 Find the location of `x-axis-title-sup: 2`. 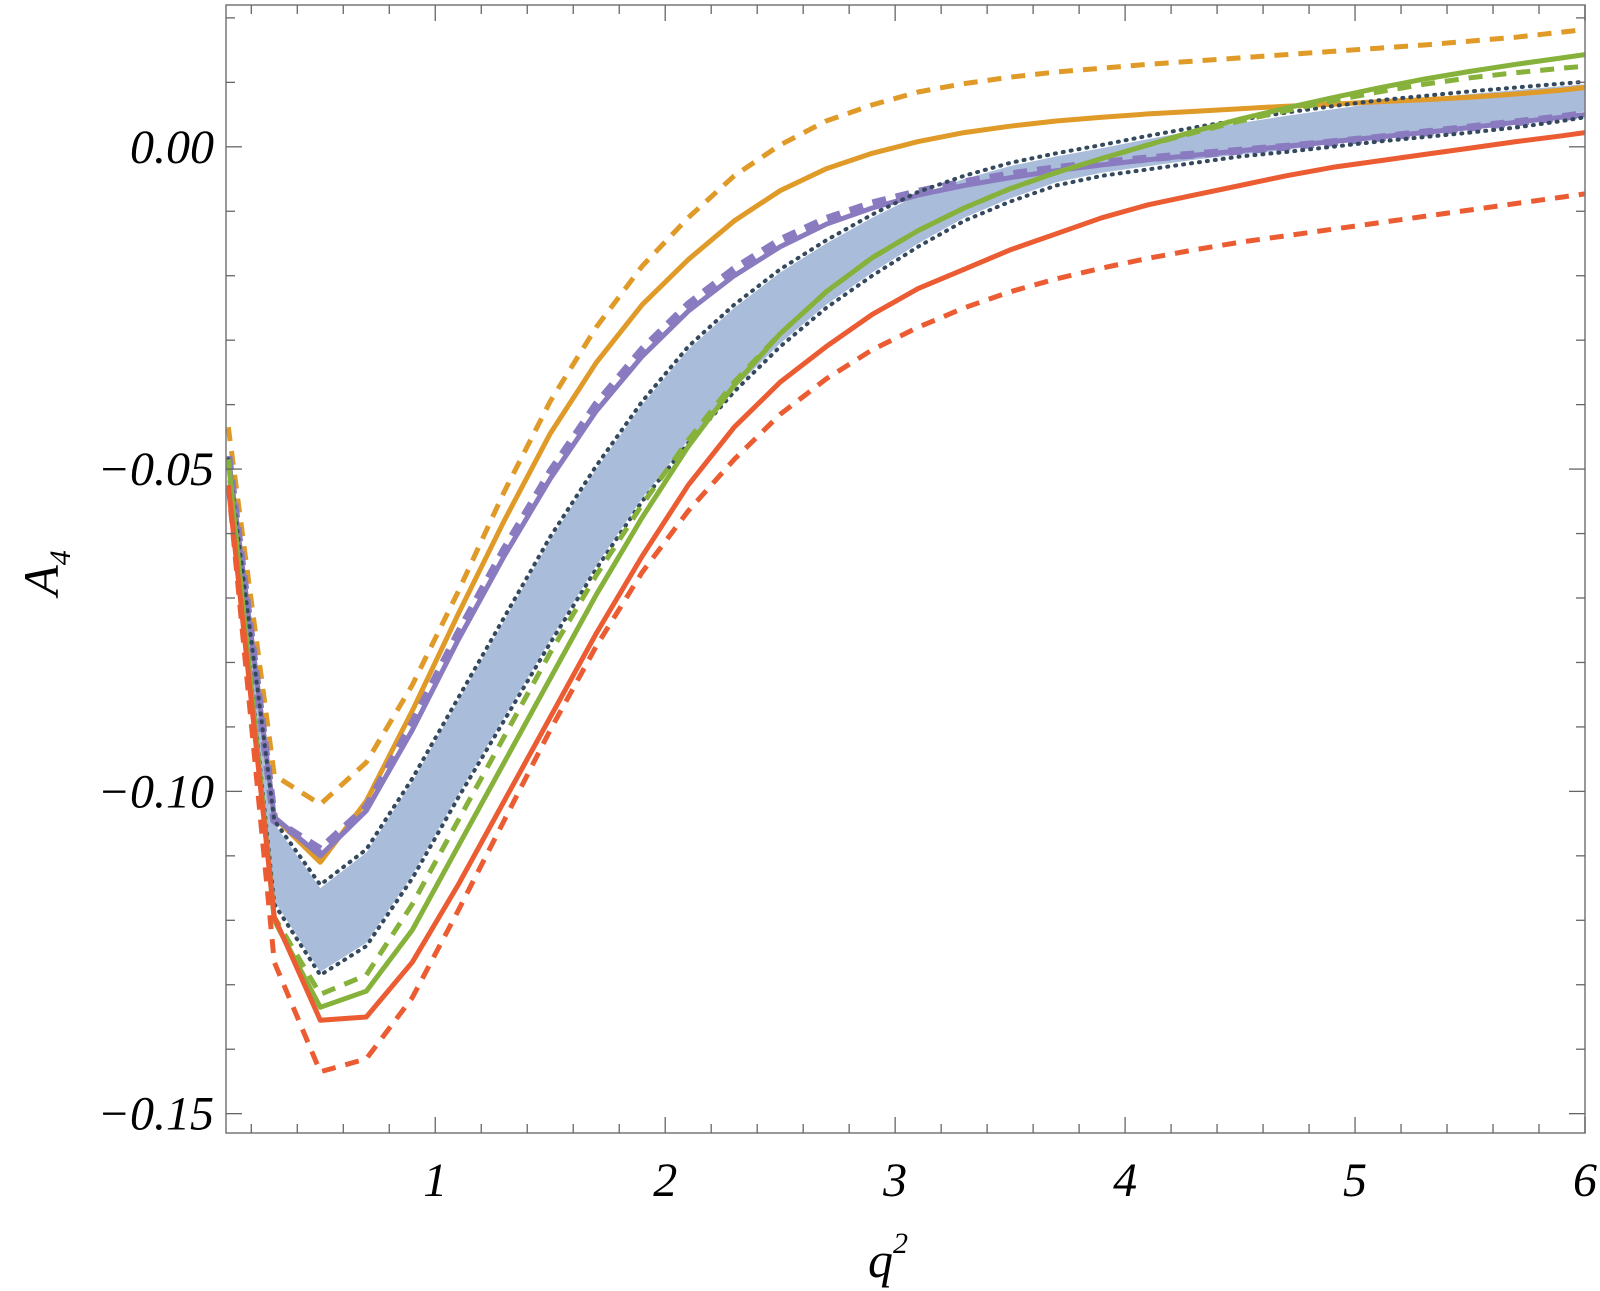

x-axis-title-sup: 2 is located at coordinates (900, 1243).